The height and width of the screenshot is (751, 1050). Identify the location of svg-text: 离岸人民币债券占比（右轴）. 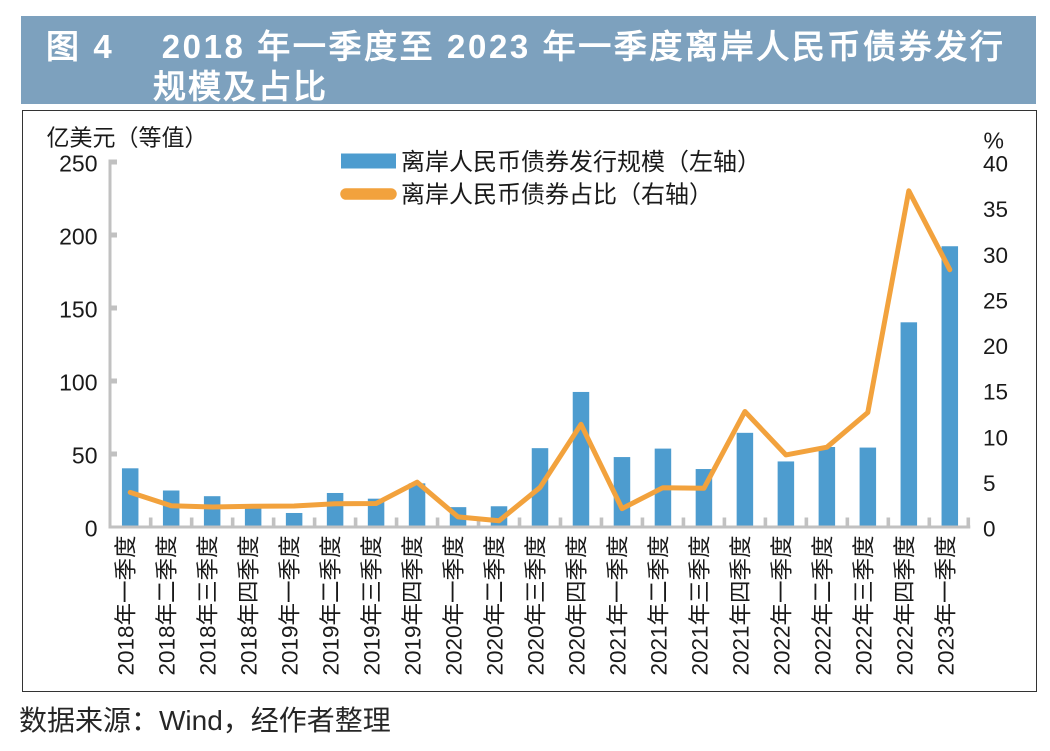
(557, 194).